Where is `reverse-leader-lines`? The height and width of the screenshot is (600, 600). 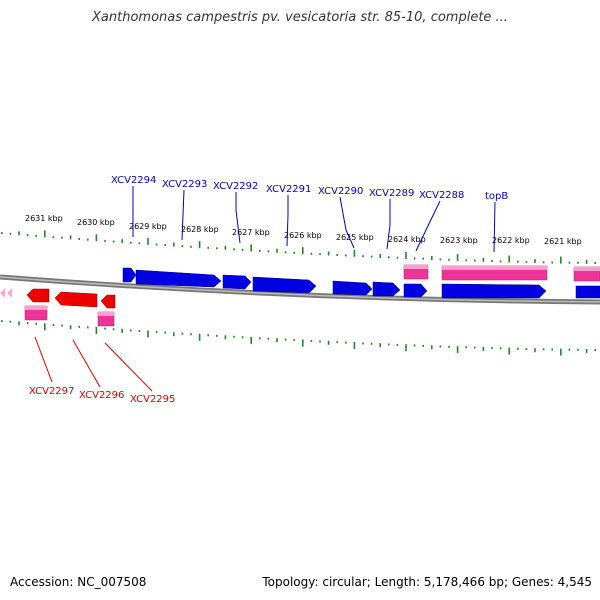
reverse-leader-lines is located at coordinates (93, 364).